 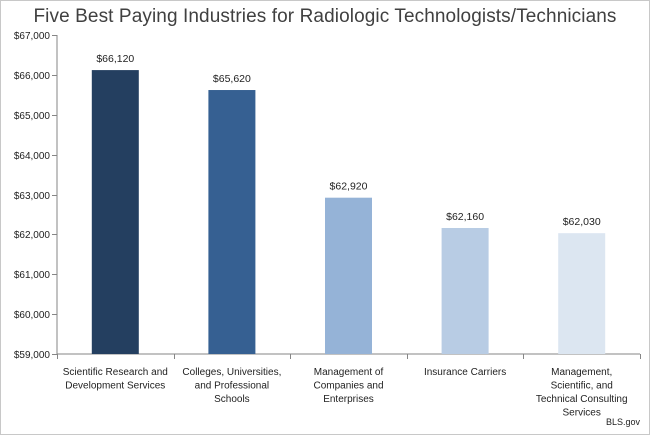 What do you see at coordinates (582, 386) in the screenshot?
I see `category-label-line: Scientific, and` at bounding box center [582, 386].